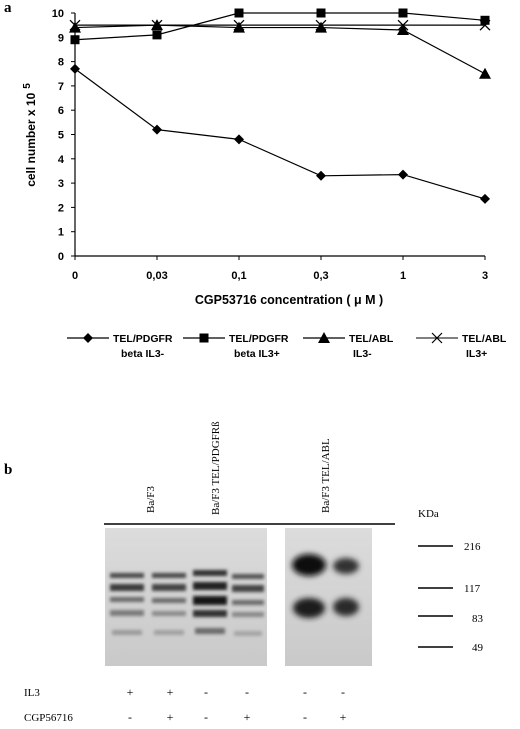 The image size is (520, 729). I want to click on y-tick-labels: 0 1 2 3 4 5 6 7 8 9 10, so click(58, 135).